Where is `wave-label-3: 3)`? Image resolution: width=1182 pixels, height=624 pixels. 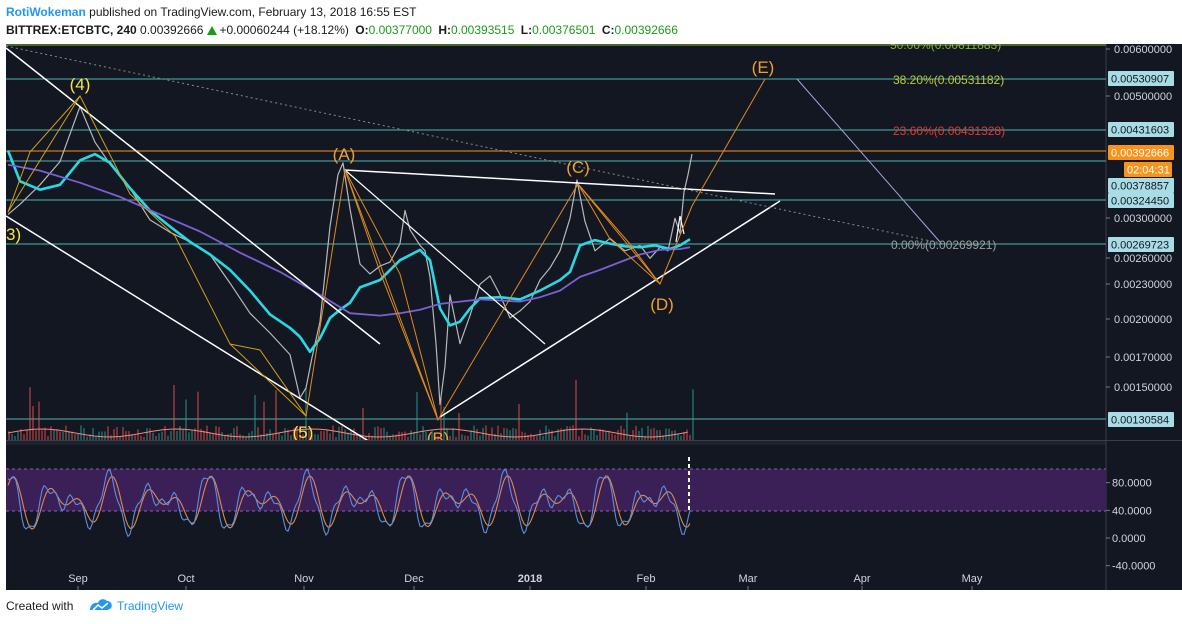 wave-label-3: 3) is located at coordinates (13, 234).